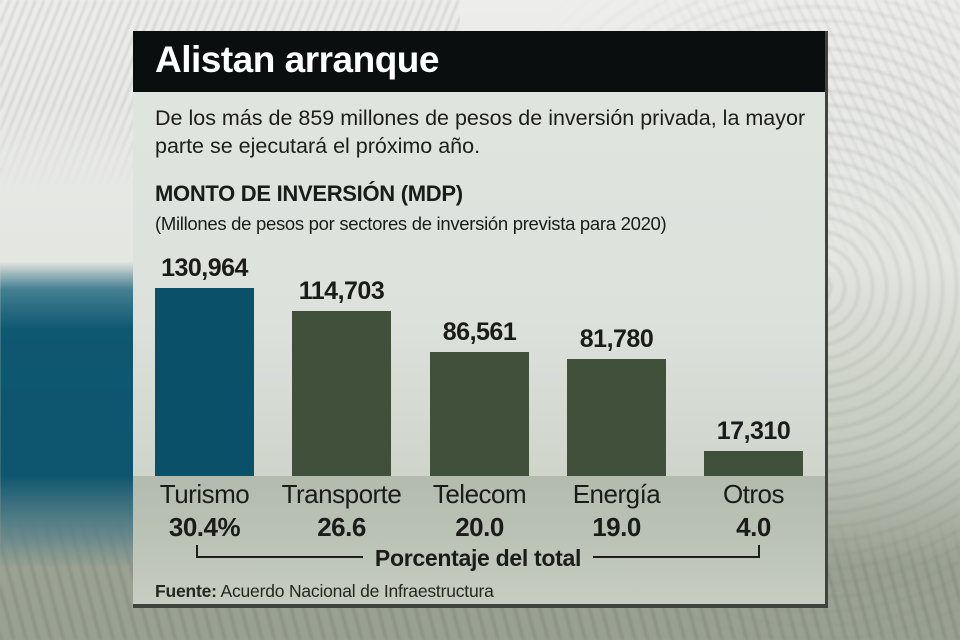 This screenshot has width=960, height=640. I want to click on percent-label: 19.0, so click(616, 527).